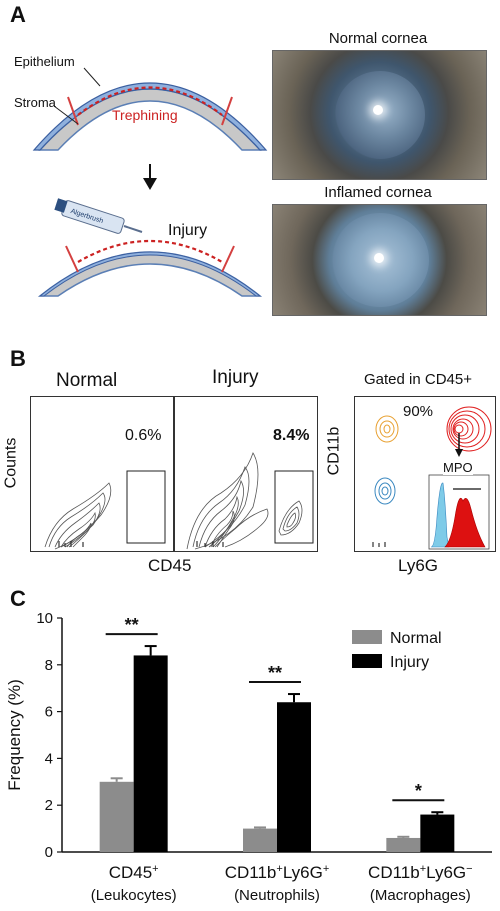 The image size is (500, 911). I want to click on category-label: CD45+, so click(134, 872).